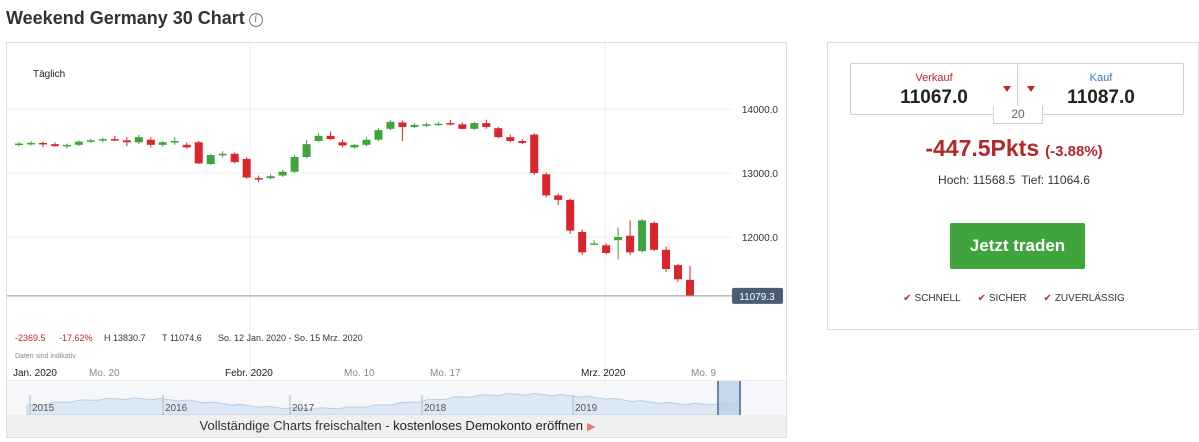 This screenshot has height=442, width=1199. What do you see at coordinates (303, 408) in the screenshot?
I see `navigator-year-label: 2017` at bounding box center [303, 408].